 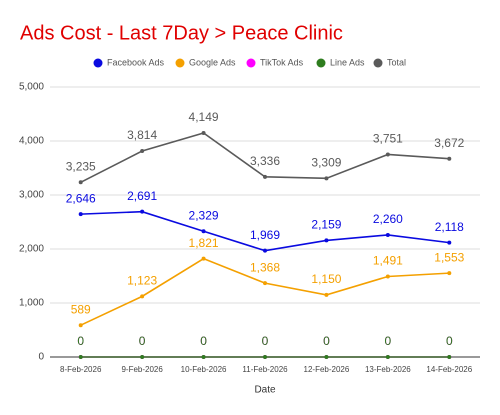 I want to click on x-axis-label: Date, so click(x=265, y=390).